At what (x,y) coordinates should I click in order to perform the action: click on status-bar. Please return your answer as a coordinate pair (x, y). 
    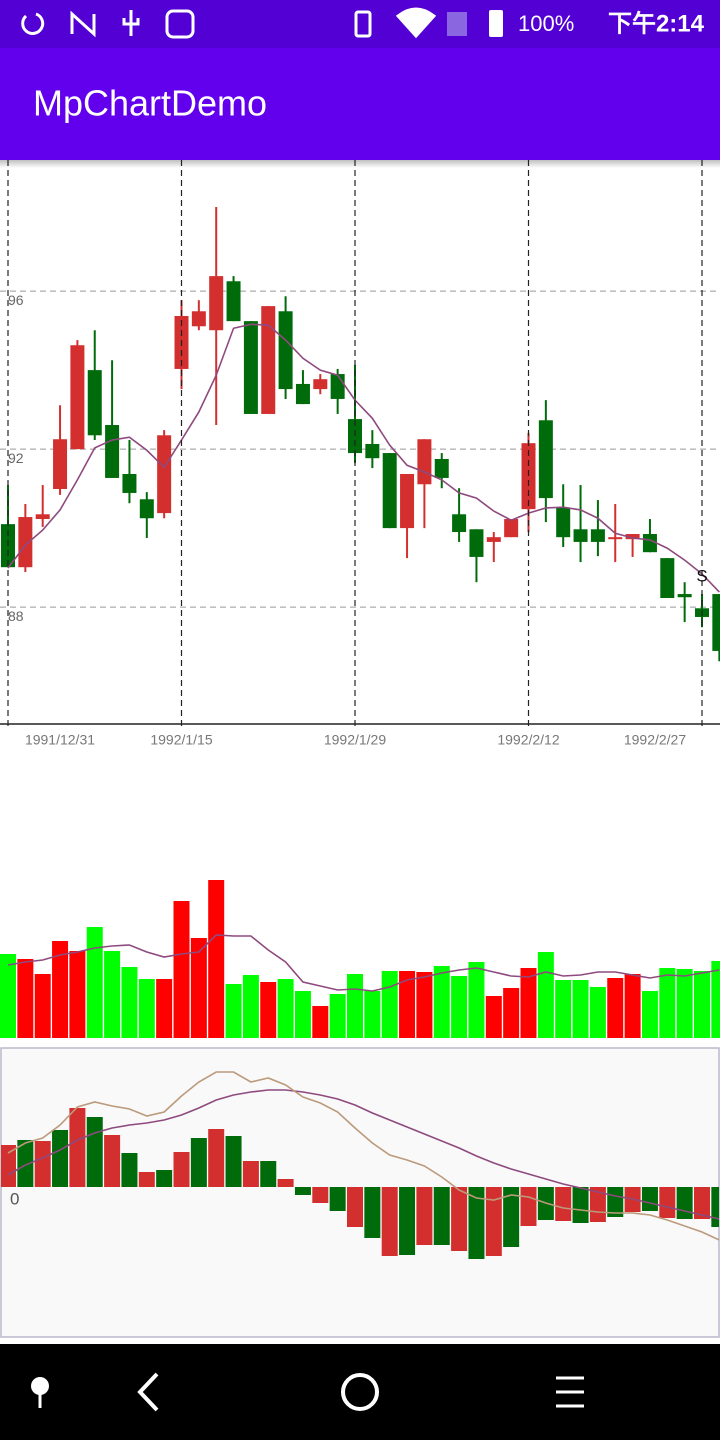
    Looking at the image, I should click on (360, 24).